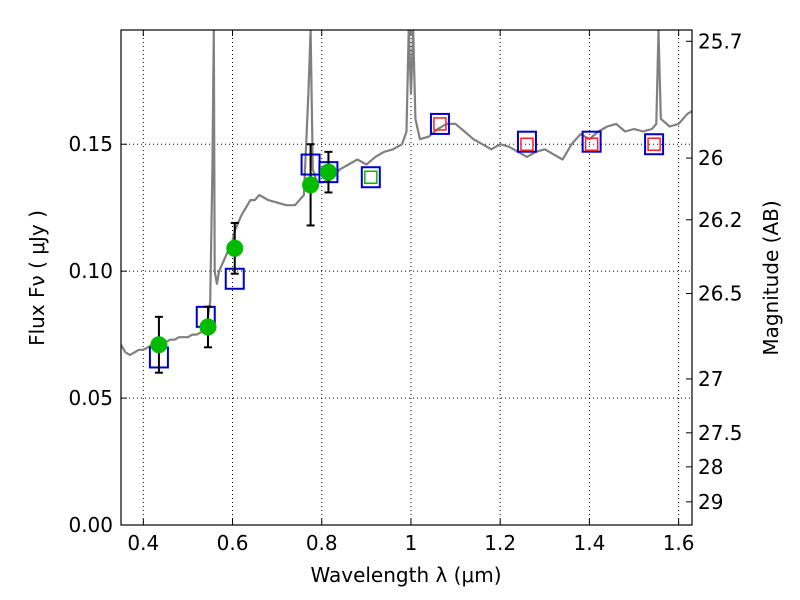 This screenshot has height=600, width=800. Describe the element at coordinates (500, 543) in the screenshot. I see `x-tick-label: 1.2` at that location.